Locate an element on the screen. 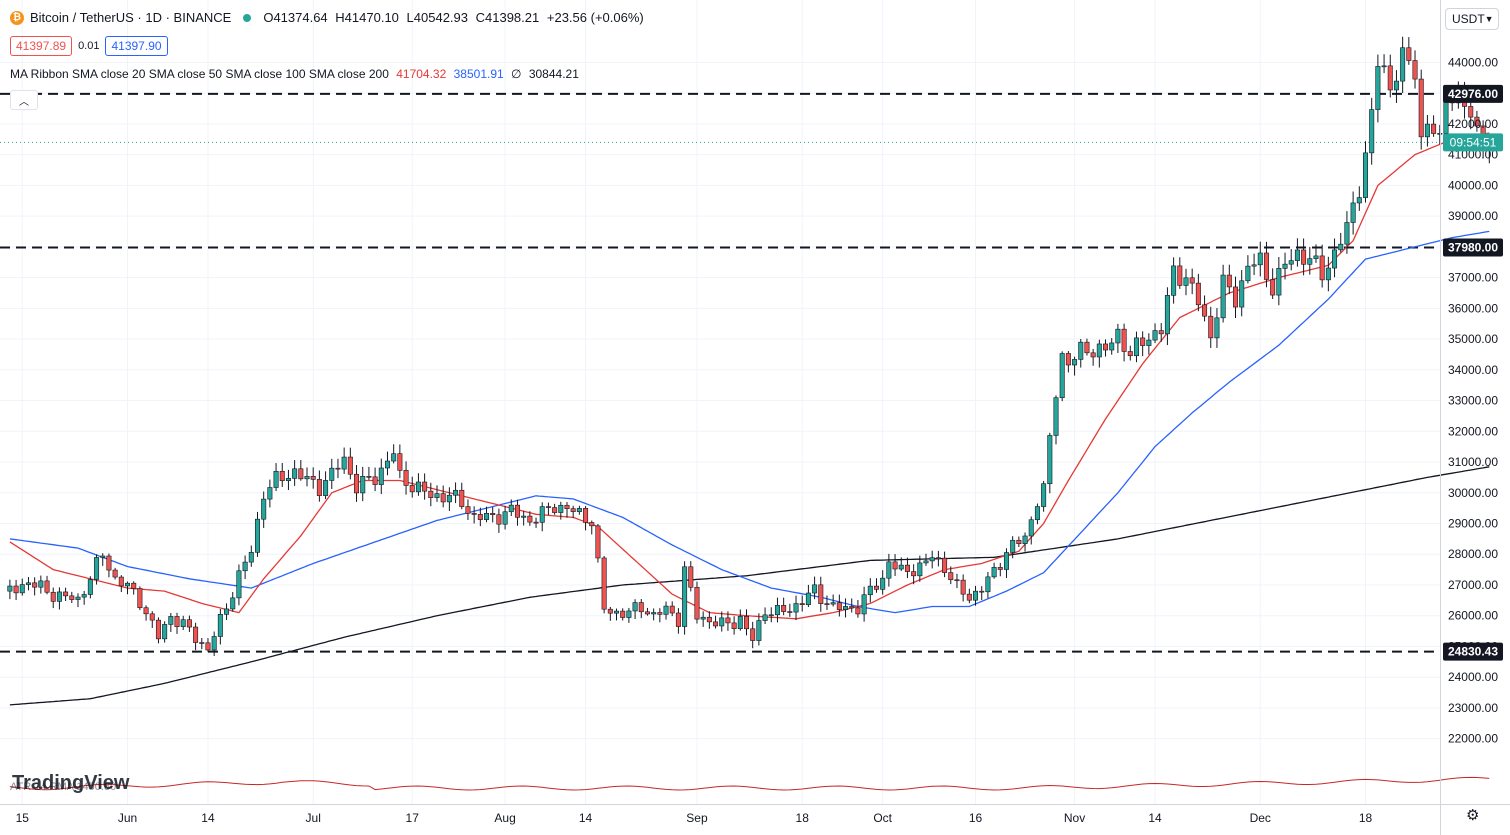 Image resolution: width=1510 pixels, height=835 pixels. x-tick-label: 18 is located at coordinates (803, 818).